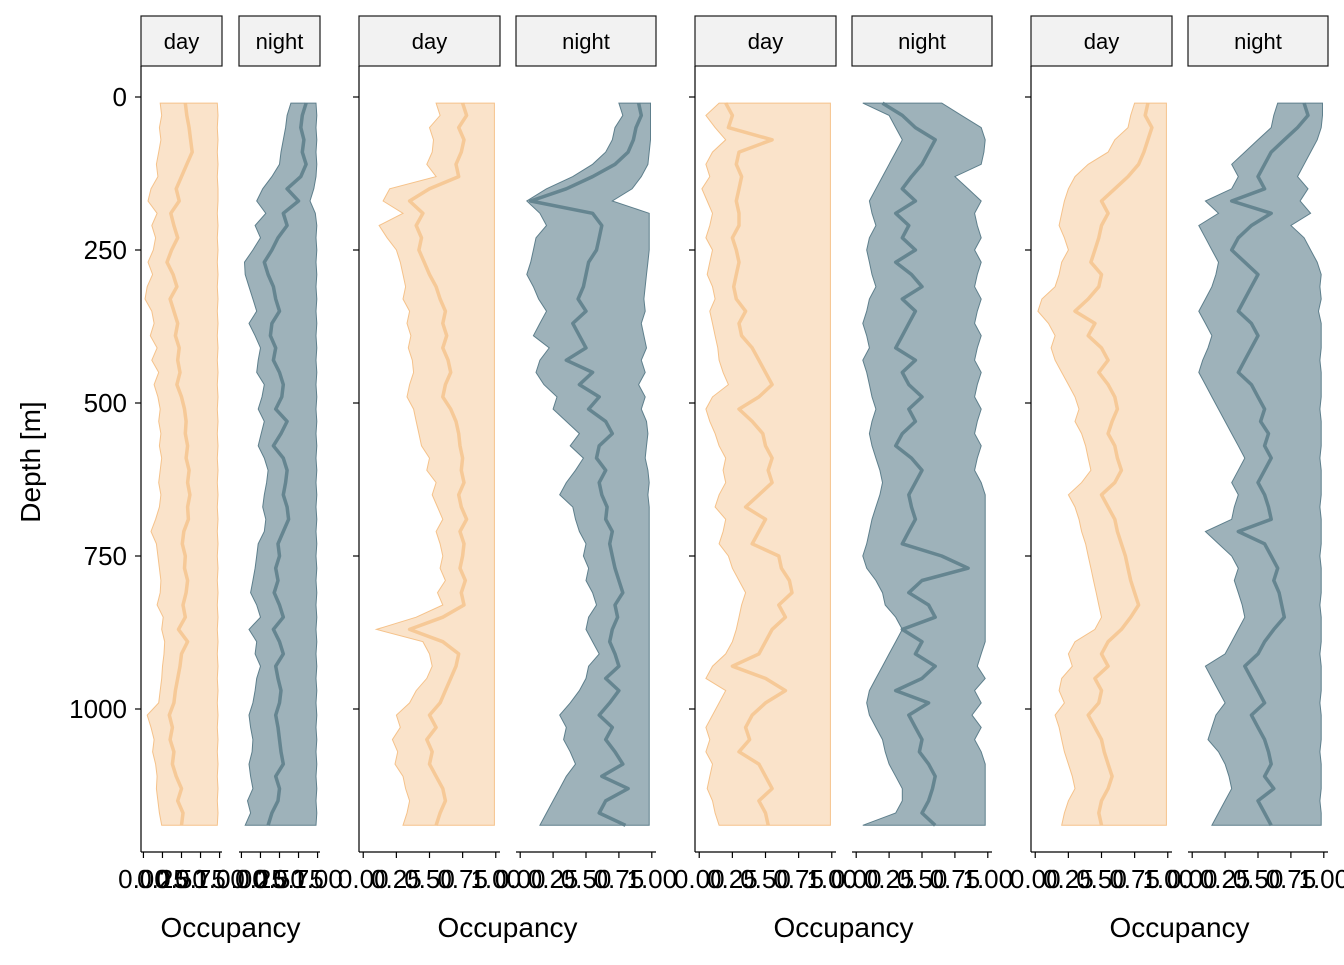 The width and height of the screenshot is (1344, 965). I want to click on y-axis-title: Depth [m], so click(30, 461).